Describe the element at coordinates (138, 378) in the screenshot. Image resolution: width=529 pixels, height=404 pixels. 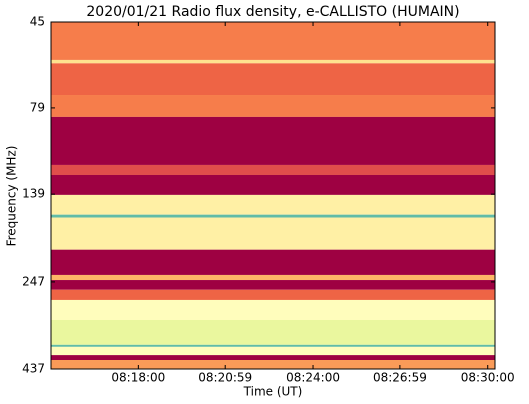
I see `x-tick-label: 08:18:00` at that location.